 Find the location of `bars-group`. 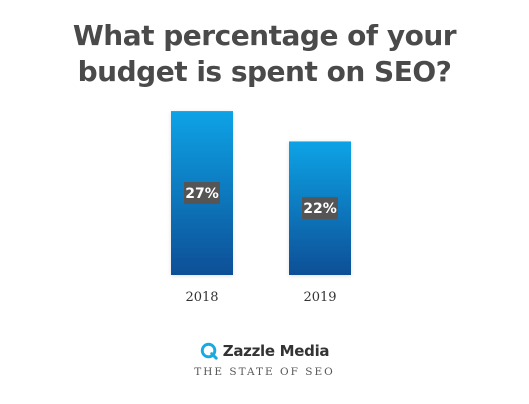

bars-group is located at coordinates (261, 193).